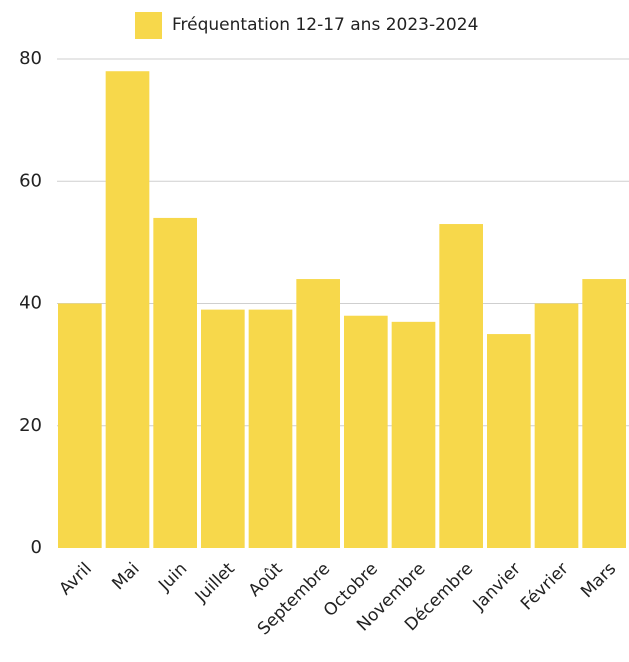 The width and height of the screenshot is (629, 662). What do you see at coordinates (75, 579) in the screenshot?
I see `x-tick-label: Avril` at bounding box center [75, 579].